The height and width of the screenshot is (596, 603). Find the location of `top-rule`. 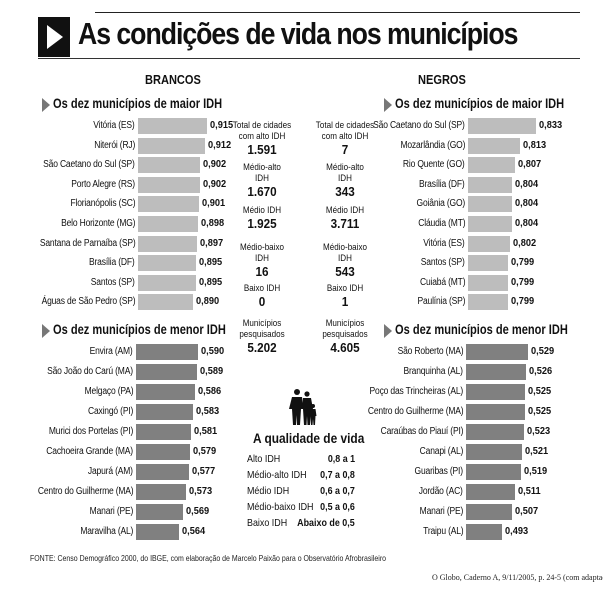

top-rule is located at coordinates (337, 12).